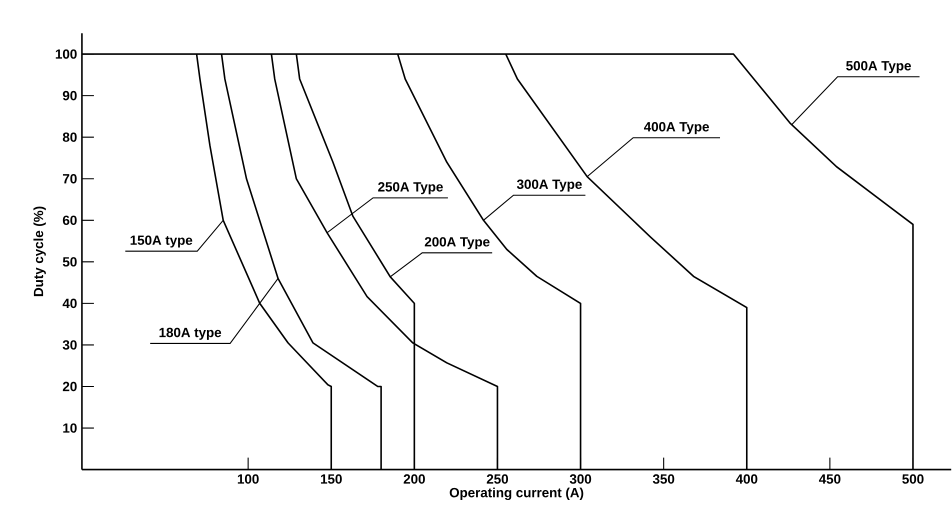 The image size is (952, 532). Describe the element at coordinates (69, 137) in the screenshot. I see `y-tick-label: 80` at that location.